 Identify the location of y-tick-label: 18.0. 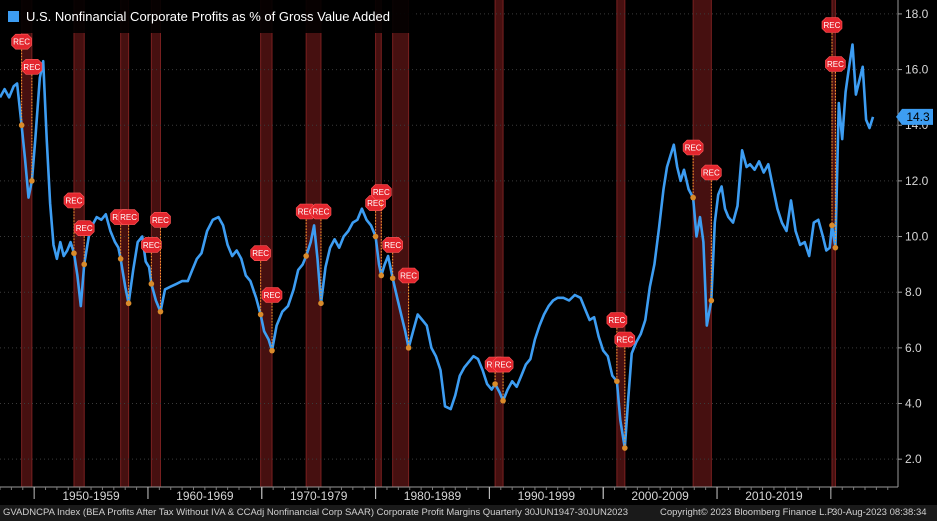
(917, 14).